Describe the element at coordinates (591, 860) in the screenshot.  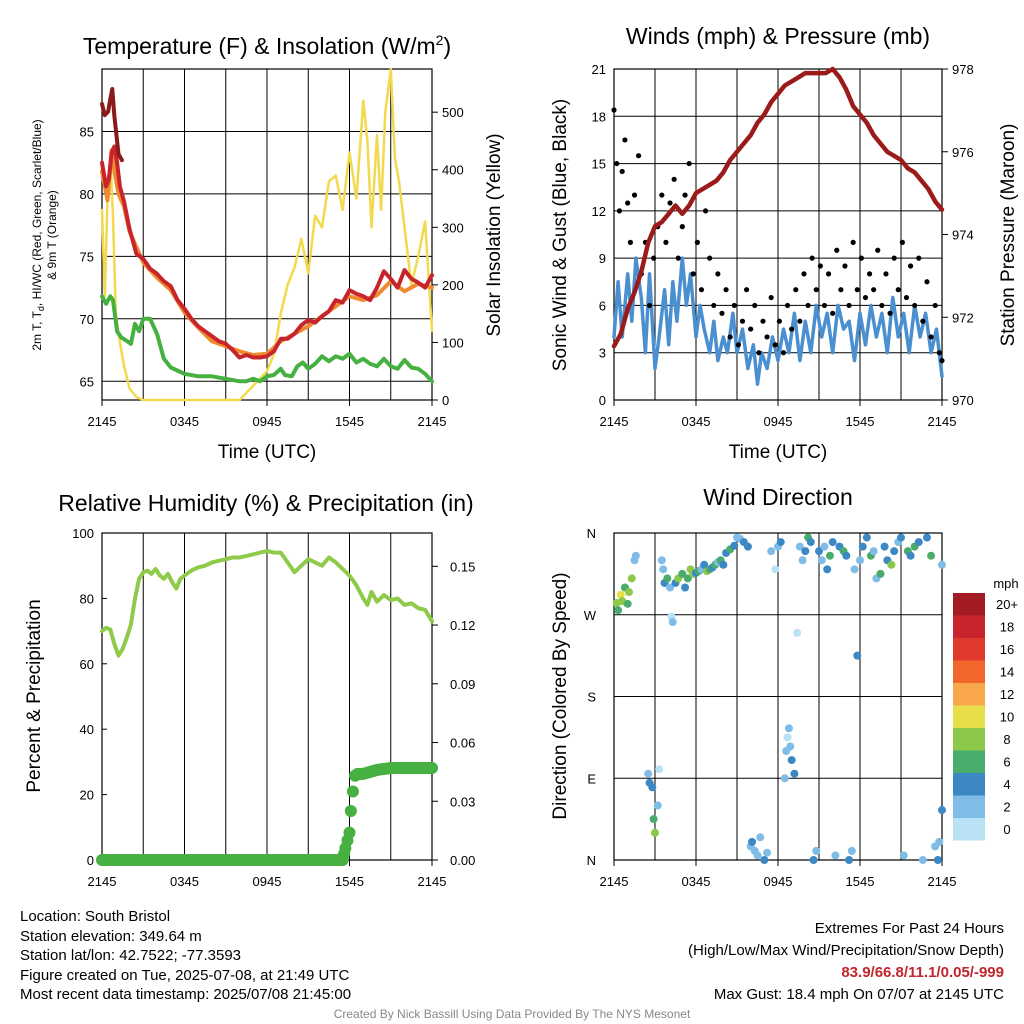
I see `direction-ytick-label: N` at that location.